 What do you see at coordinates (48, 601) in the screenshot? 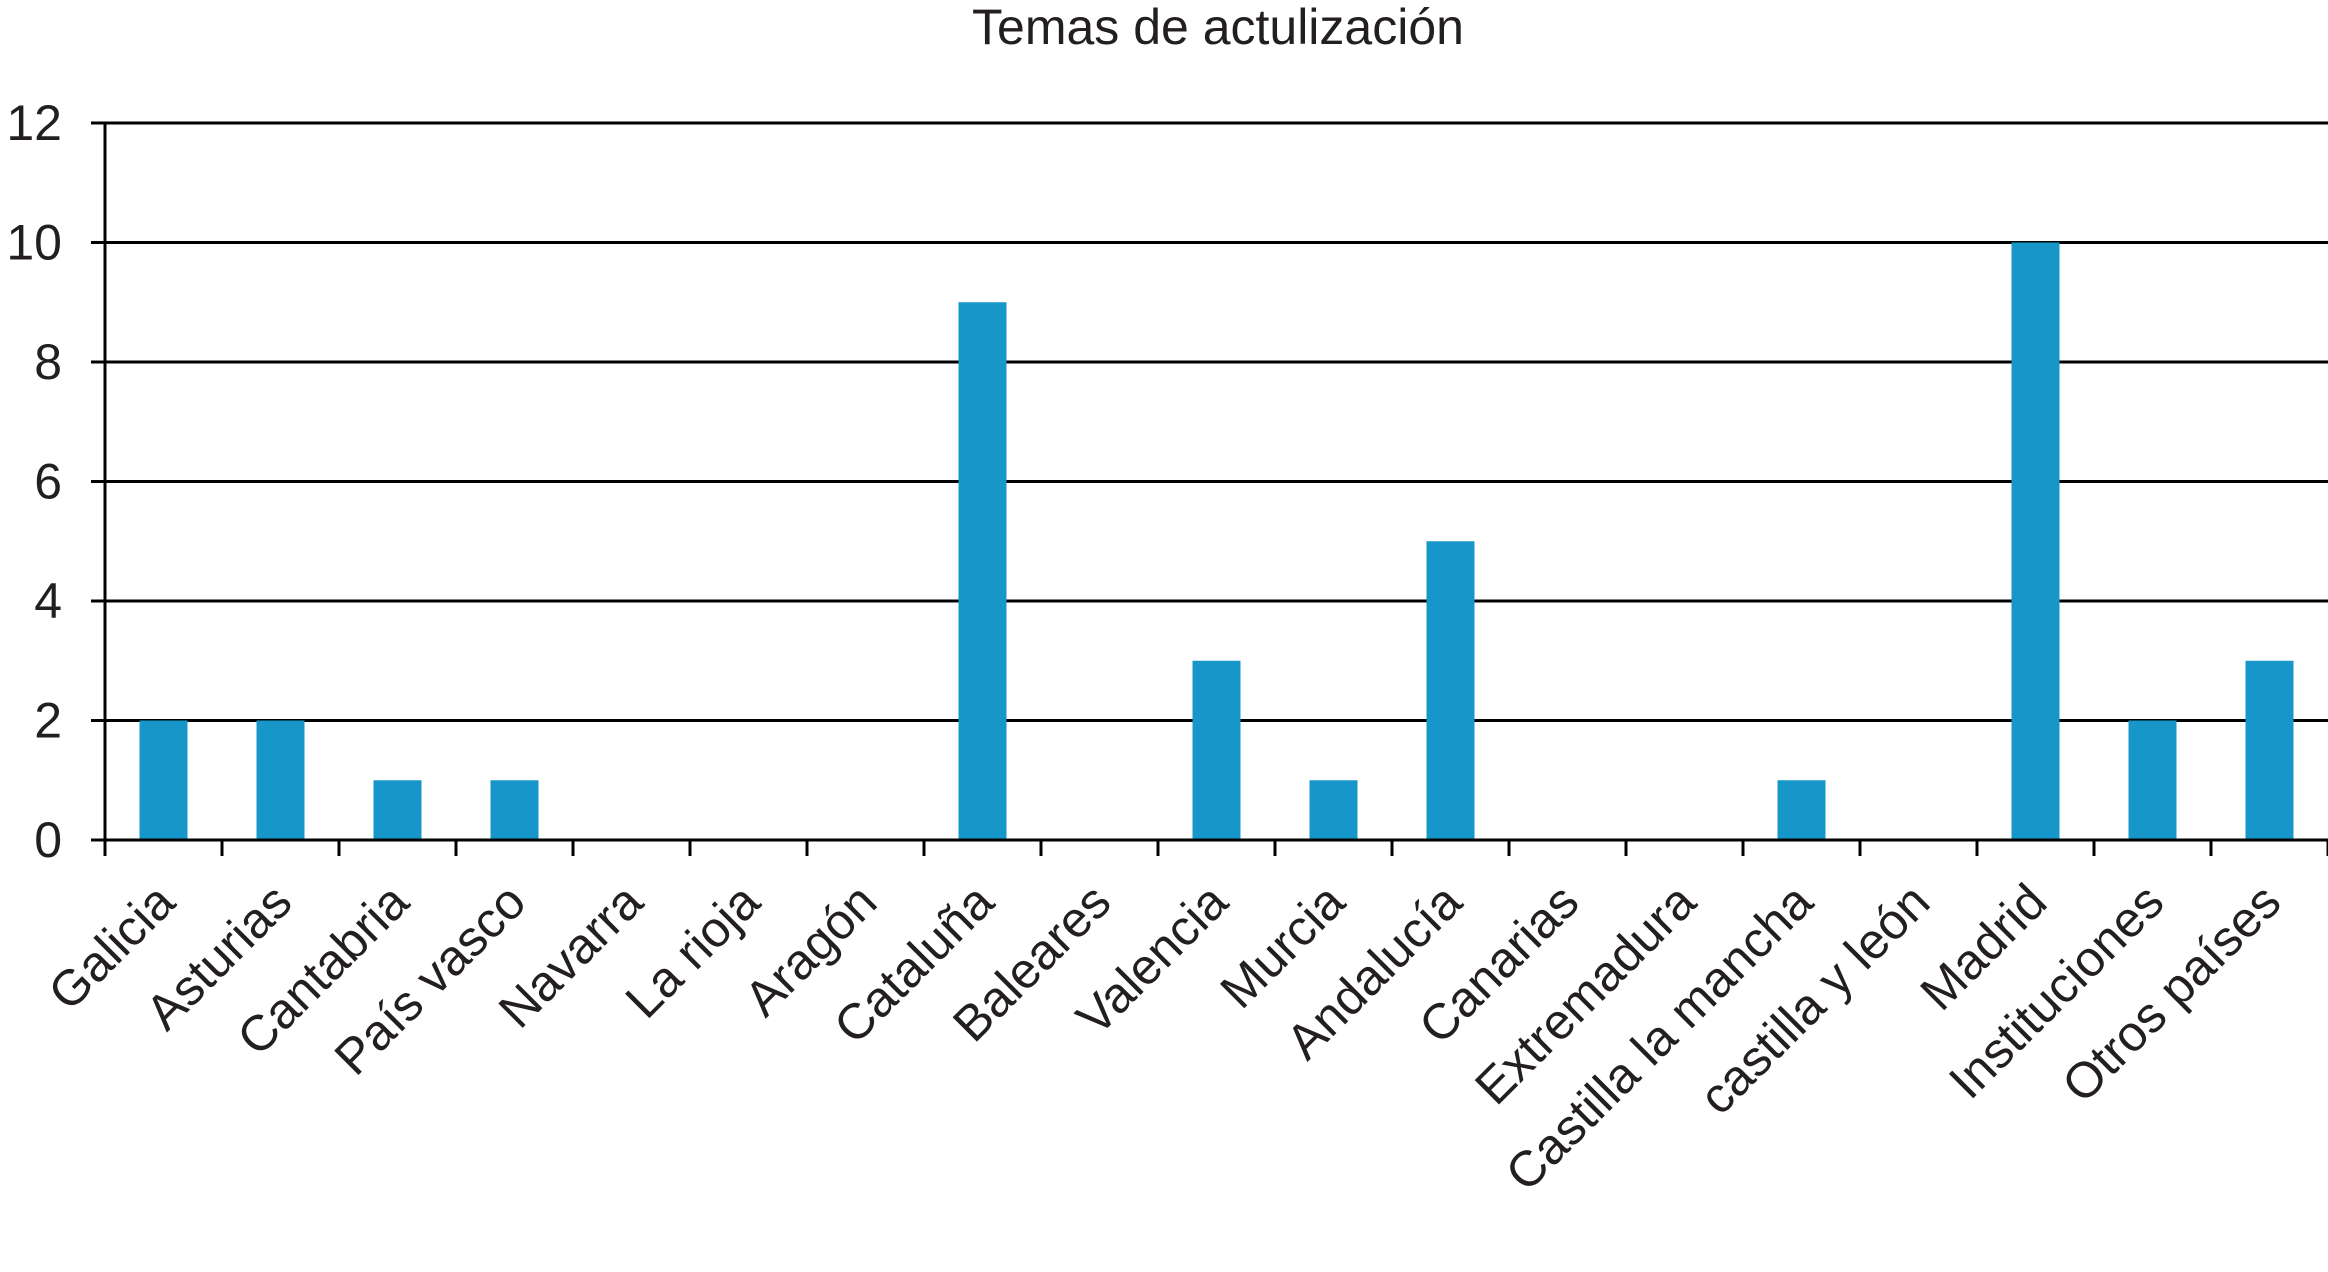
I see `y-tick-label: 4` at bounding box center [48, 601].